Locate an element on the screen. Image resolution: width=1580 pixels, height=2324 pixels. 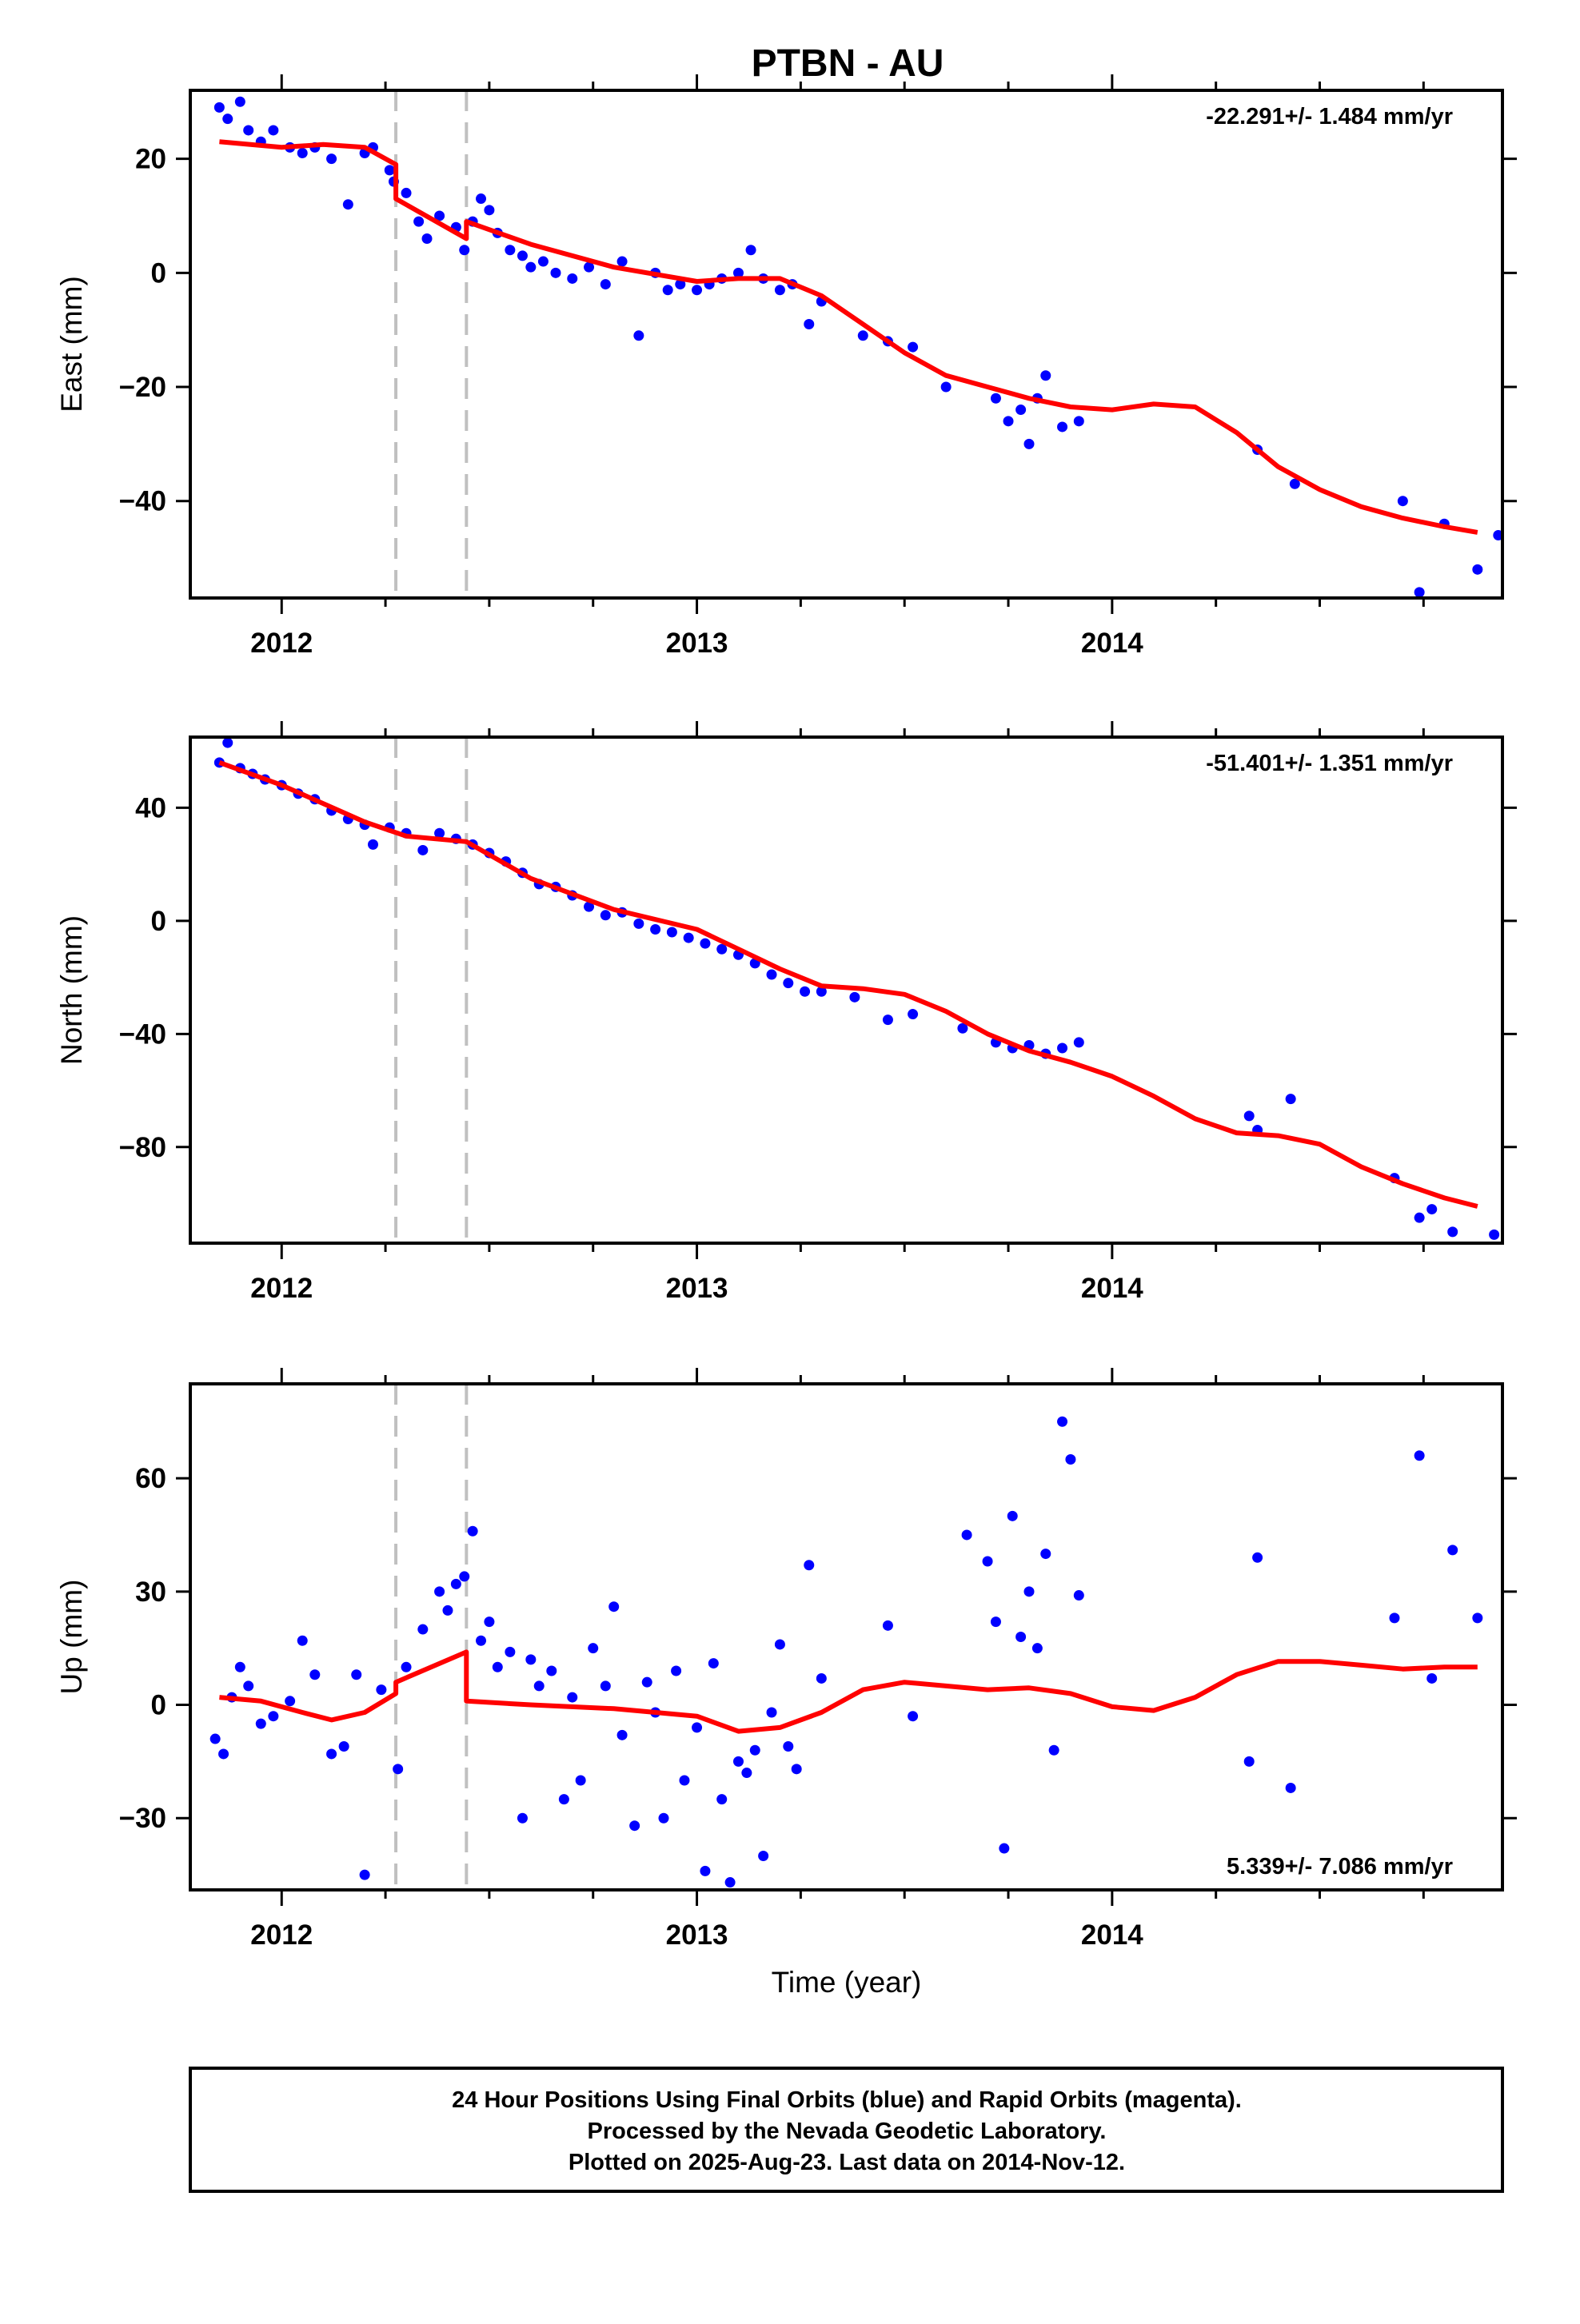
north-y-tick-label: −40 is located at coordinates (143, 1034).